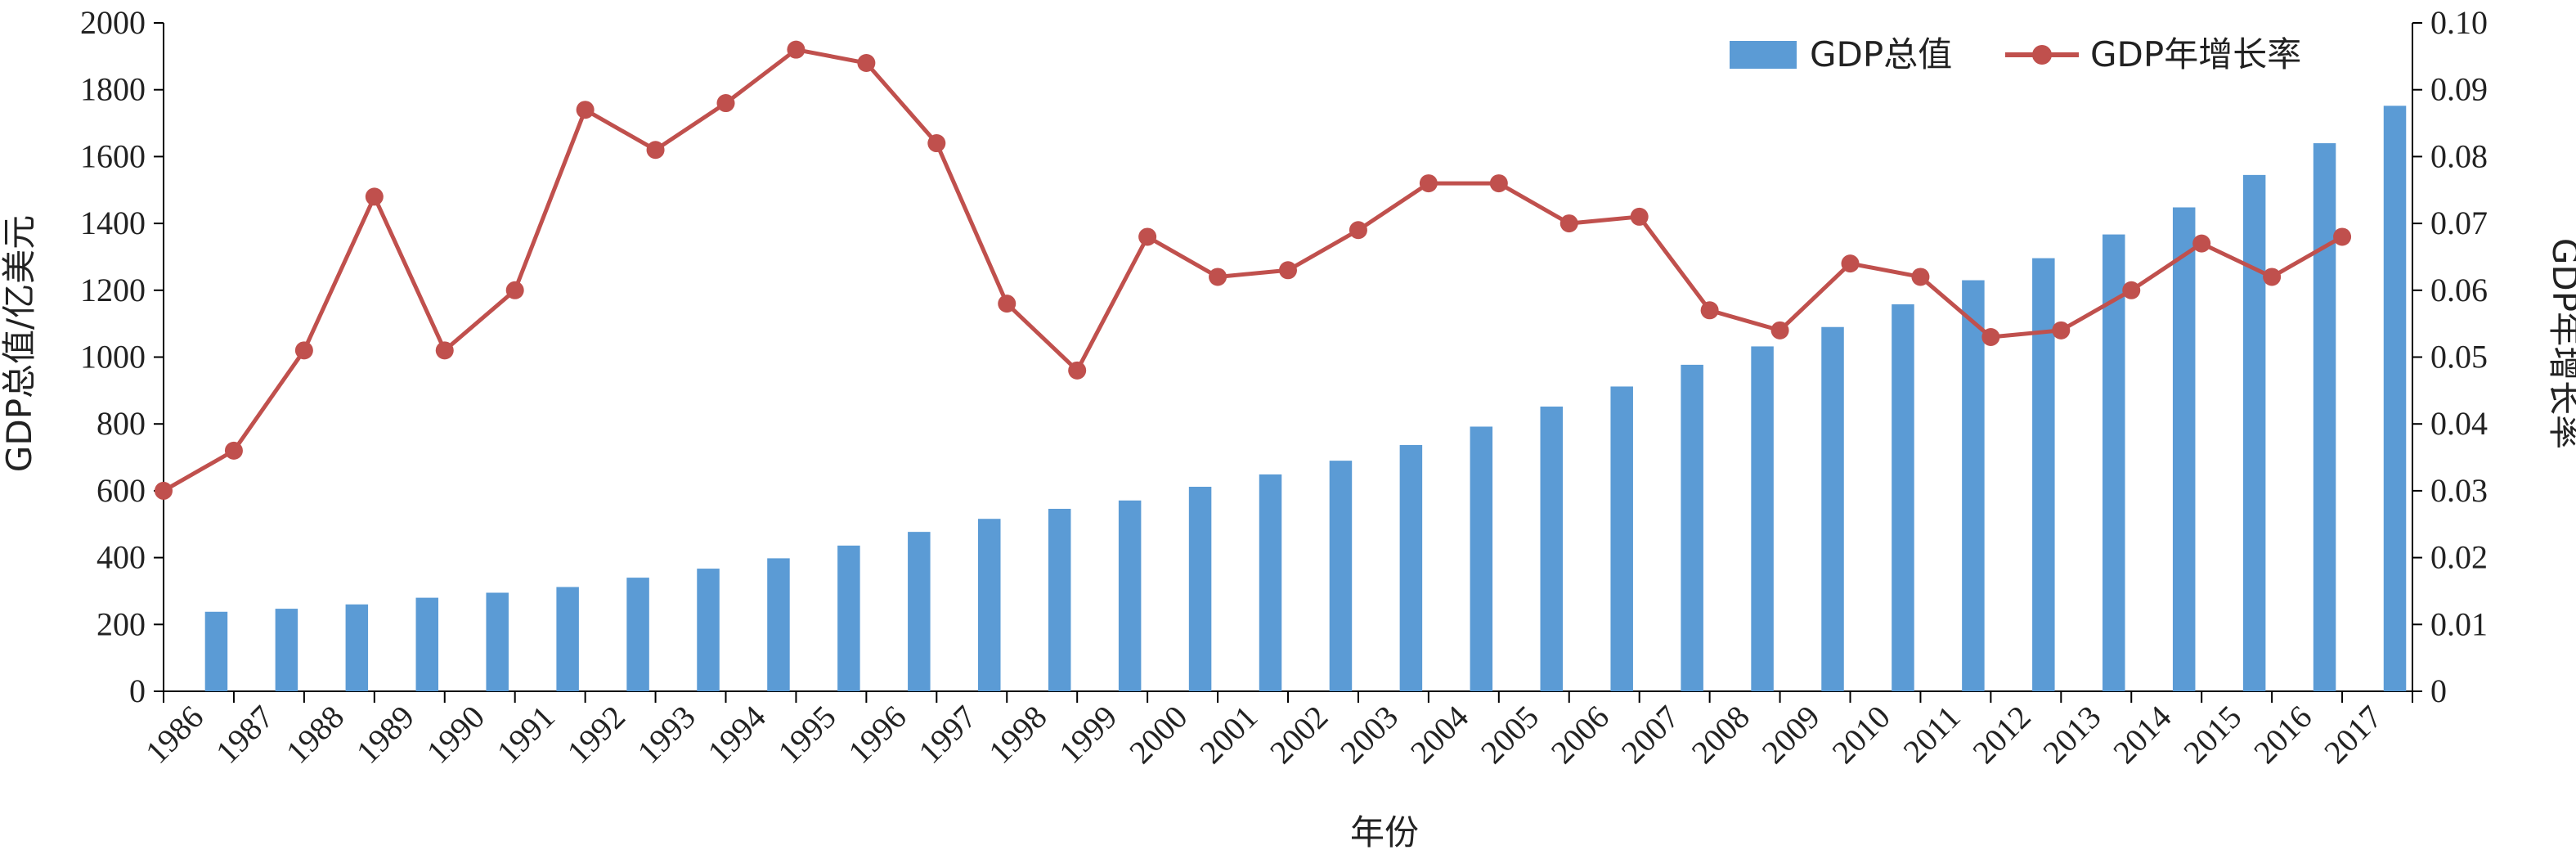 This screenshot has height=859, width=2576. What do you see at coordinates (2195, 54) in the screenshot?
I see `legend-label-line: GDP年增长率` at bounding box center [2195, 54].